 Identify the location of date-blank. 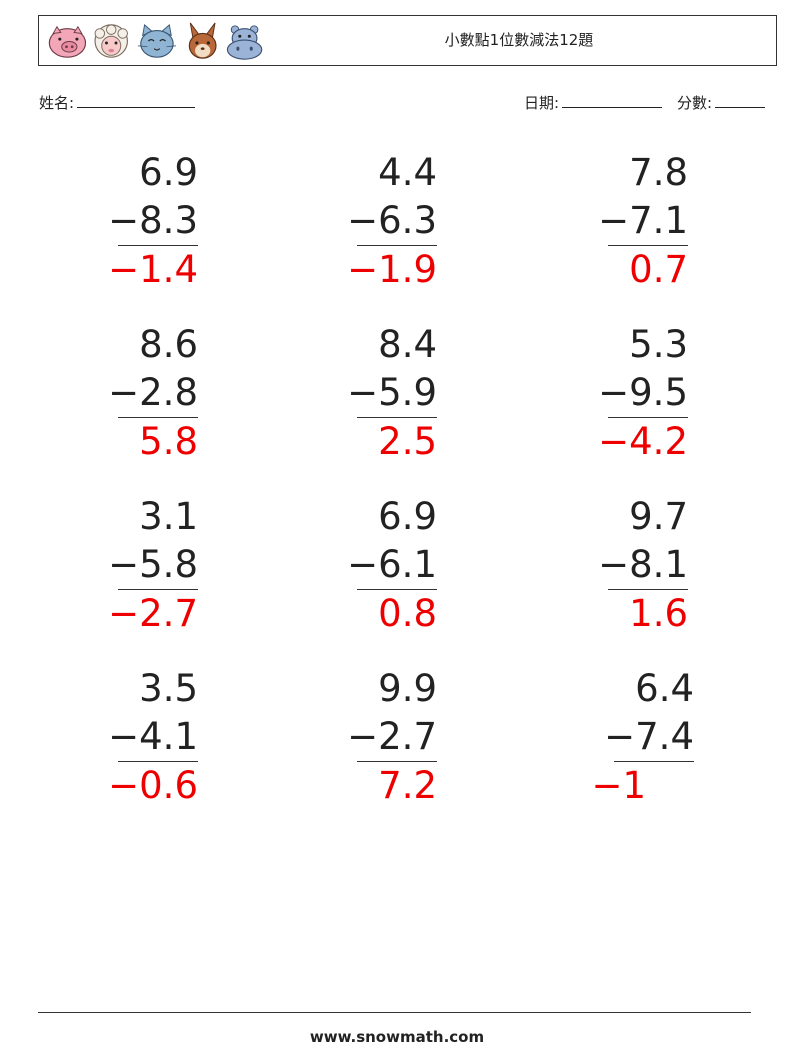
(612, 100).